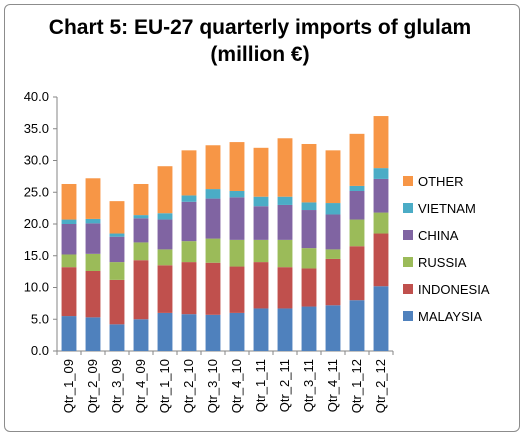  What do you see at coordinates (447, 208) in the screenshot?
I see `legend-label-vietnam: VIETNAM` at bounding box center [447, 208].